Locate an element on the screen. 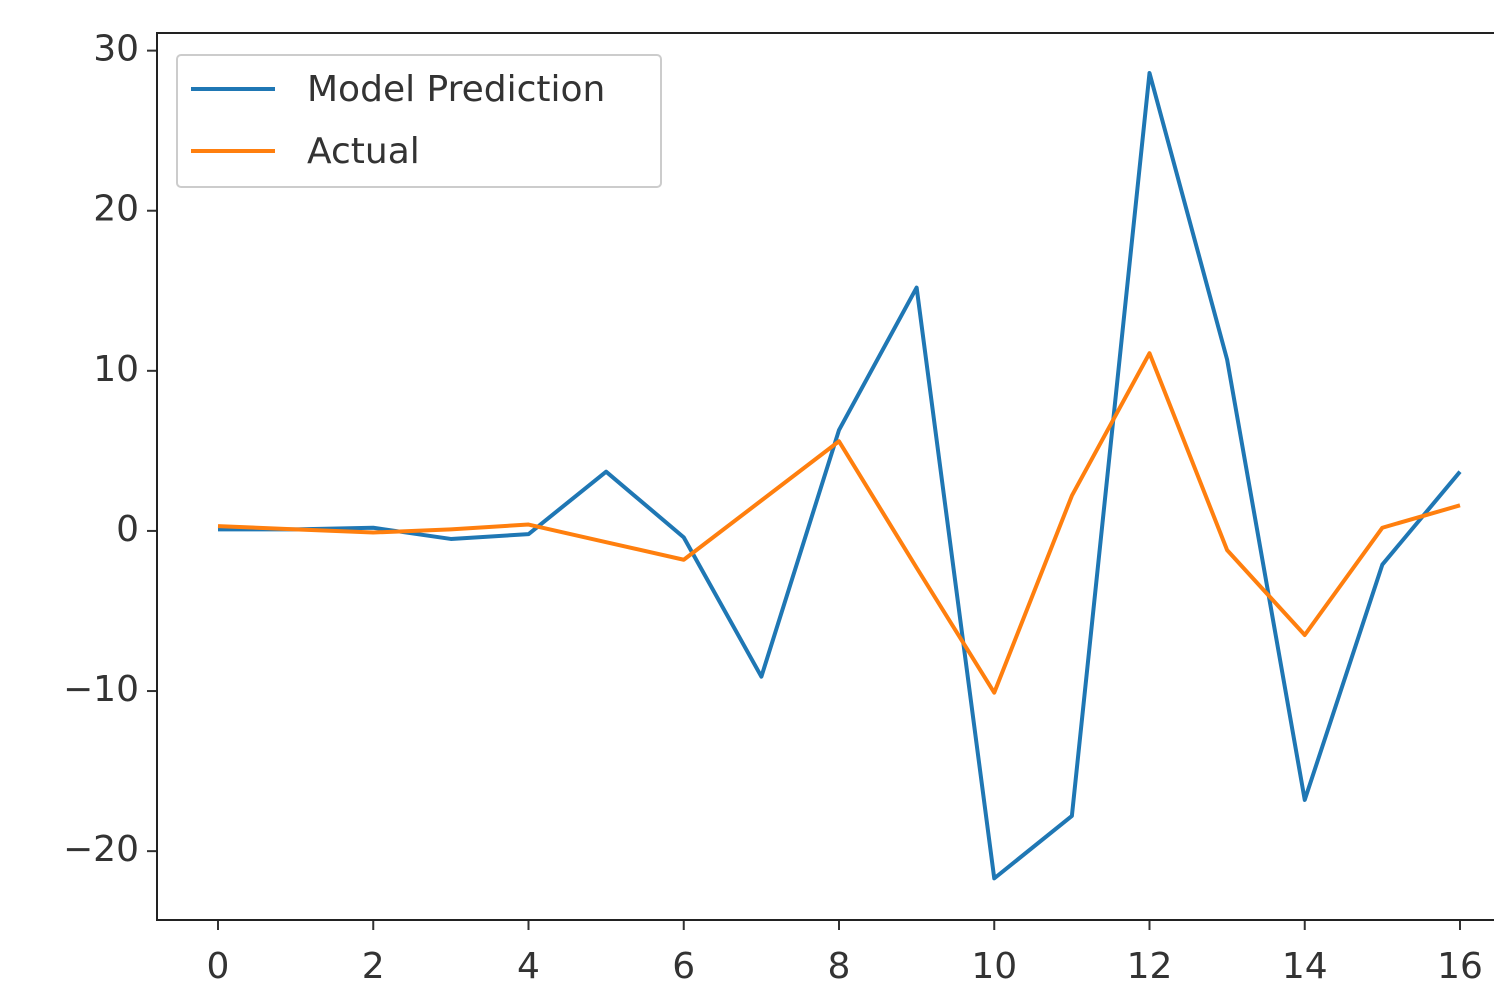 The height and width of the screenshot is (988, 1494). legend-label: Model Prediction is located at coordinates (456, 89).